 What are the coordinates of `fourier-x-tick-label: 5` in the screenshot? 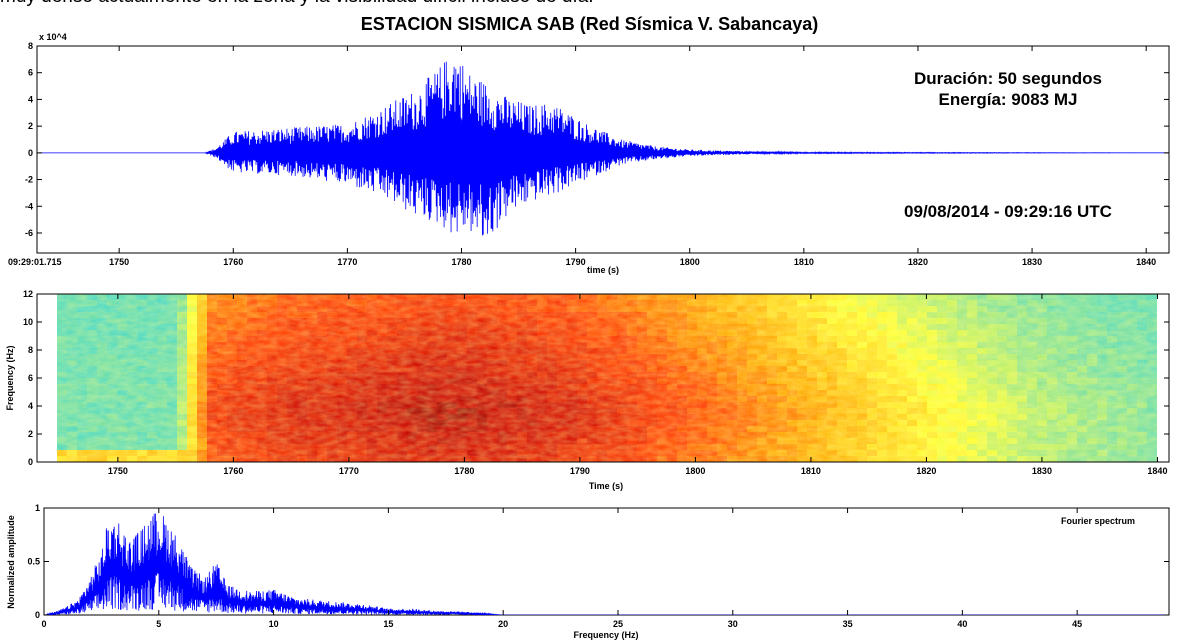 It's located at (158, 624).